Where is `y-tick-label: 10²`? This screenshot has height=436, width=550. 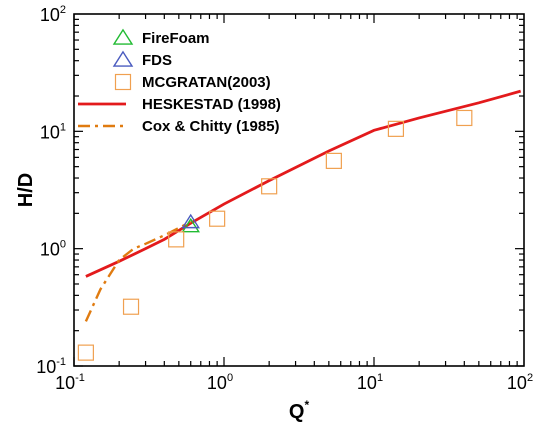 y-tick-label: 10² is located at coordinates (53, 14).